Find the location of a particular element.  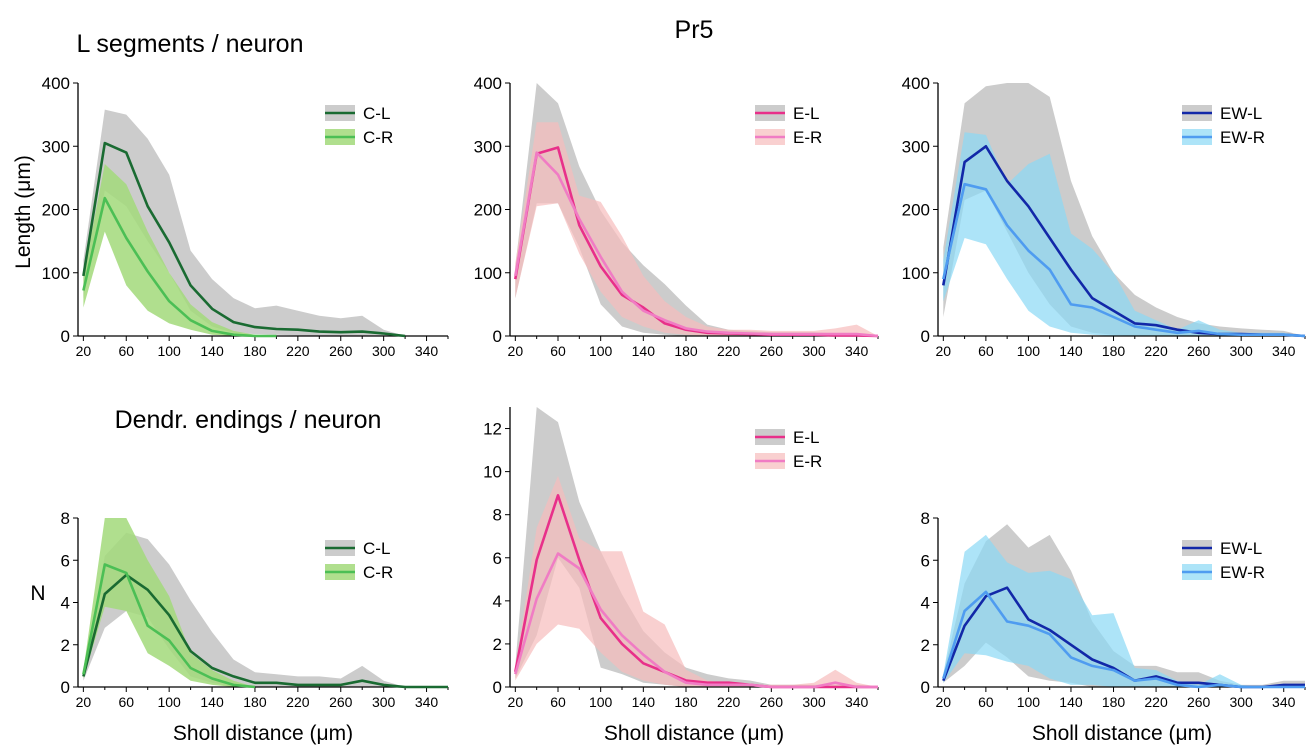

y-tick-label: 10 is located at coordinates (492, 472).